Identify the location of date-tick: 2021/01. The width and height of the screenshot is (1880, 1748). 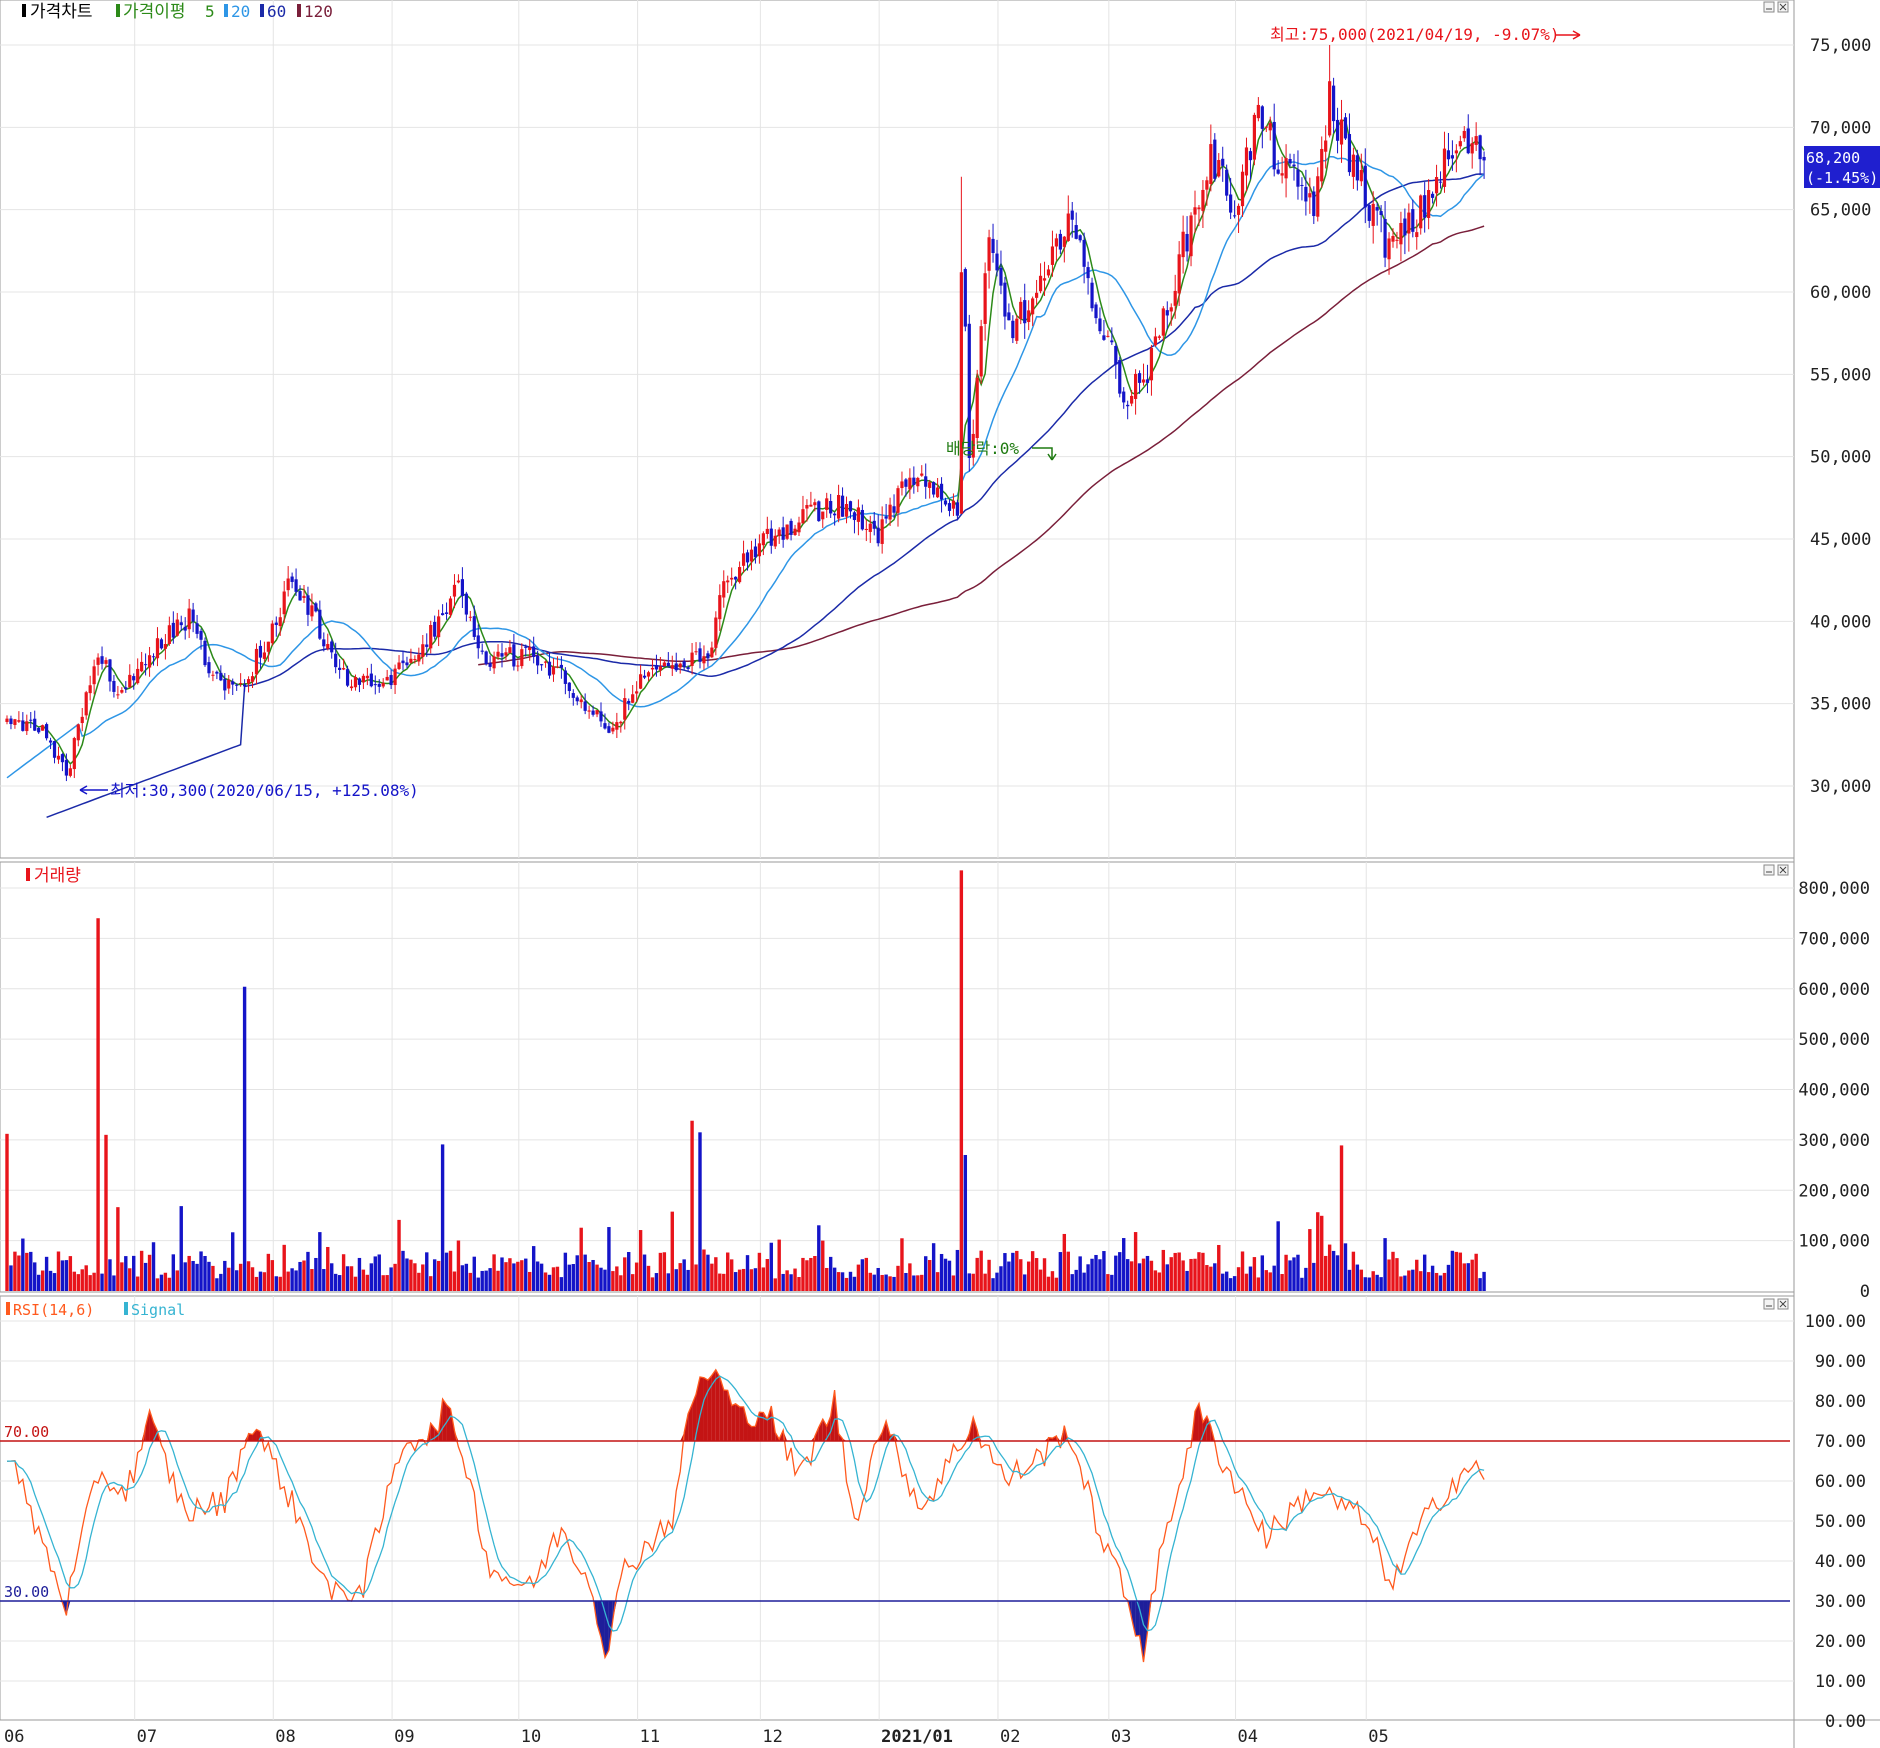
(917, 1737).